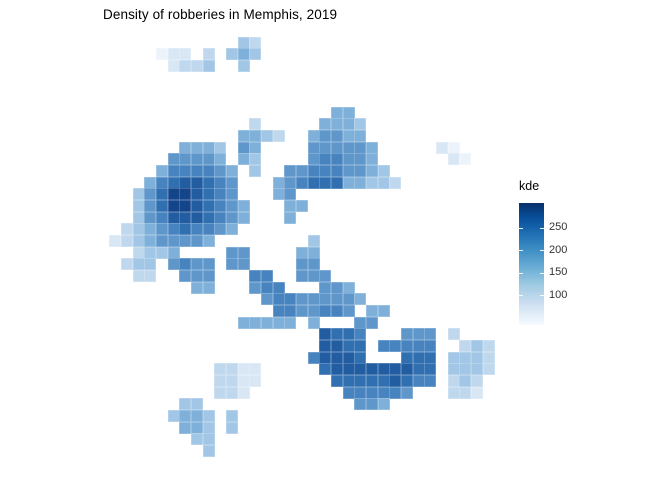 The width and height of the screenshot is (672, 480). What do you see at coordinates (529, 186) in the screenshot?
I see `legend-title: kde` at bounding box center [529, 186].